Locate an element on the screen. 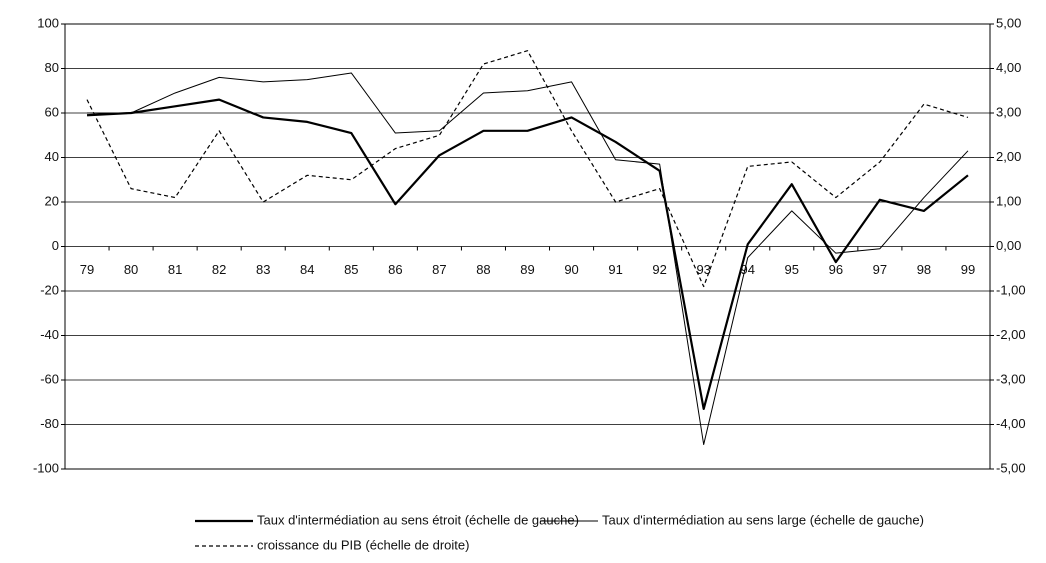 This screenshot has height=563, width=1046. y2-tick-label: -1,00 is located at coordinates (1011, 289).